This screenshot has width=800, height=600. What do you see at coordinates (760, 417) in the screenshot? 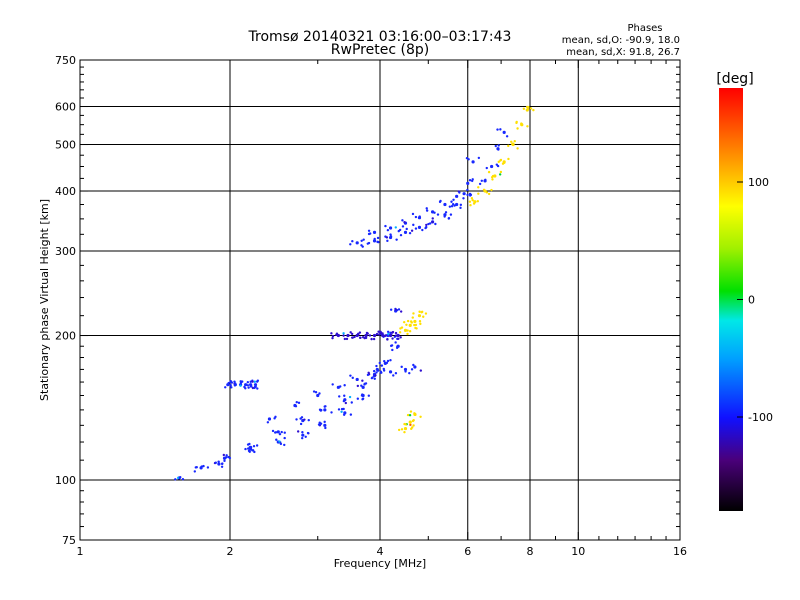
I see `colorbar-tick-label: -100` at bounding box center [760, 417].